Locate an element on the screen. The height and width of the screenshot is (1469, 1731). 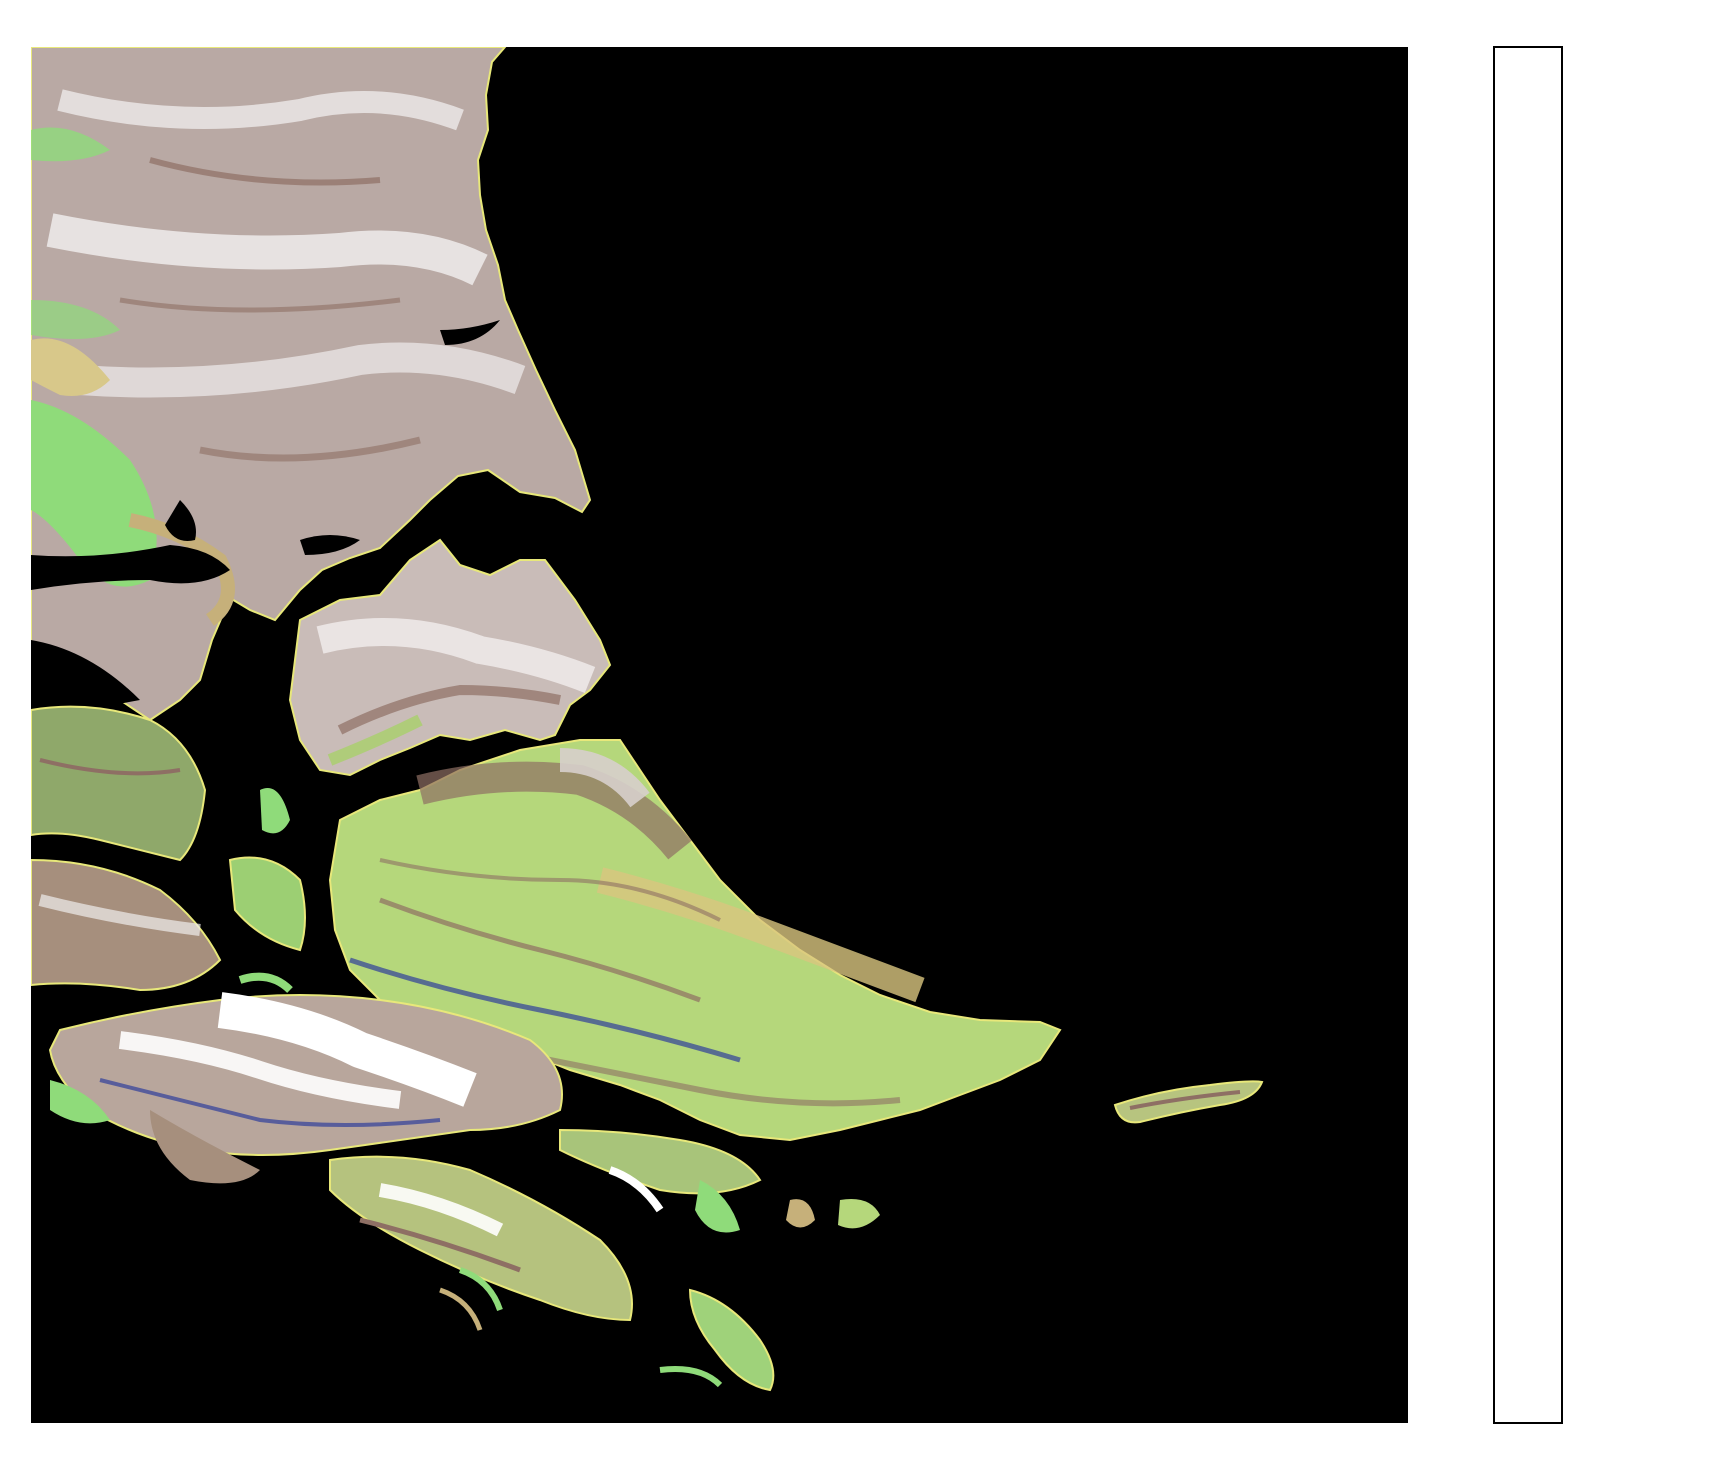
colorbar-frame is located at coordinates (1528, 735).